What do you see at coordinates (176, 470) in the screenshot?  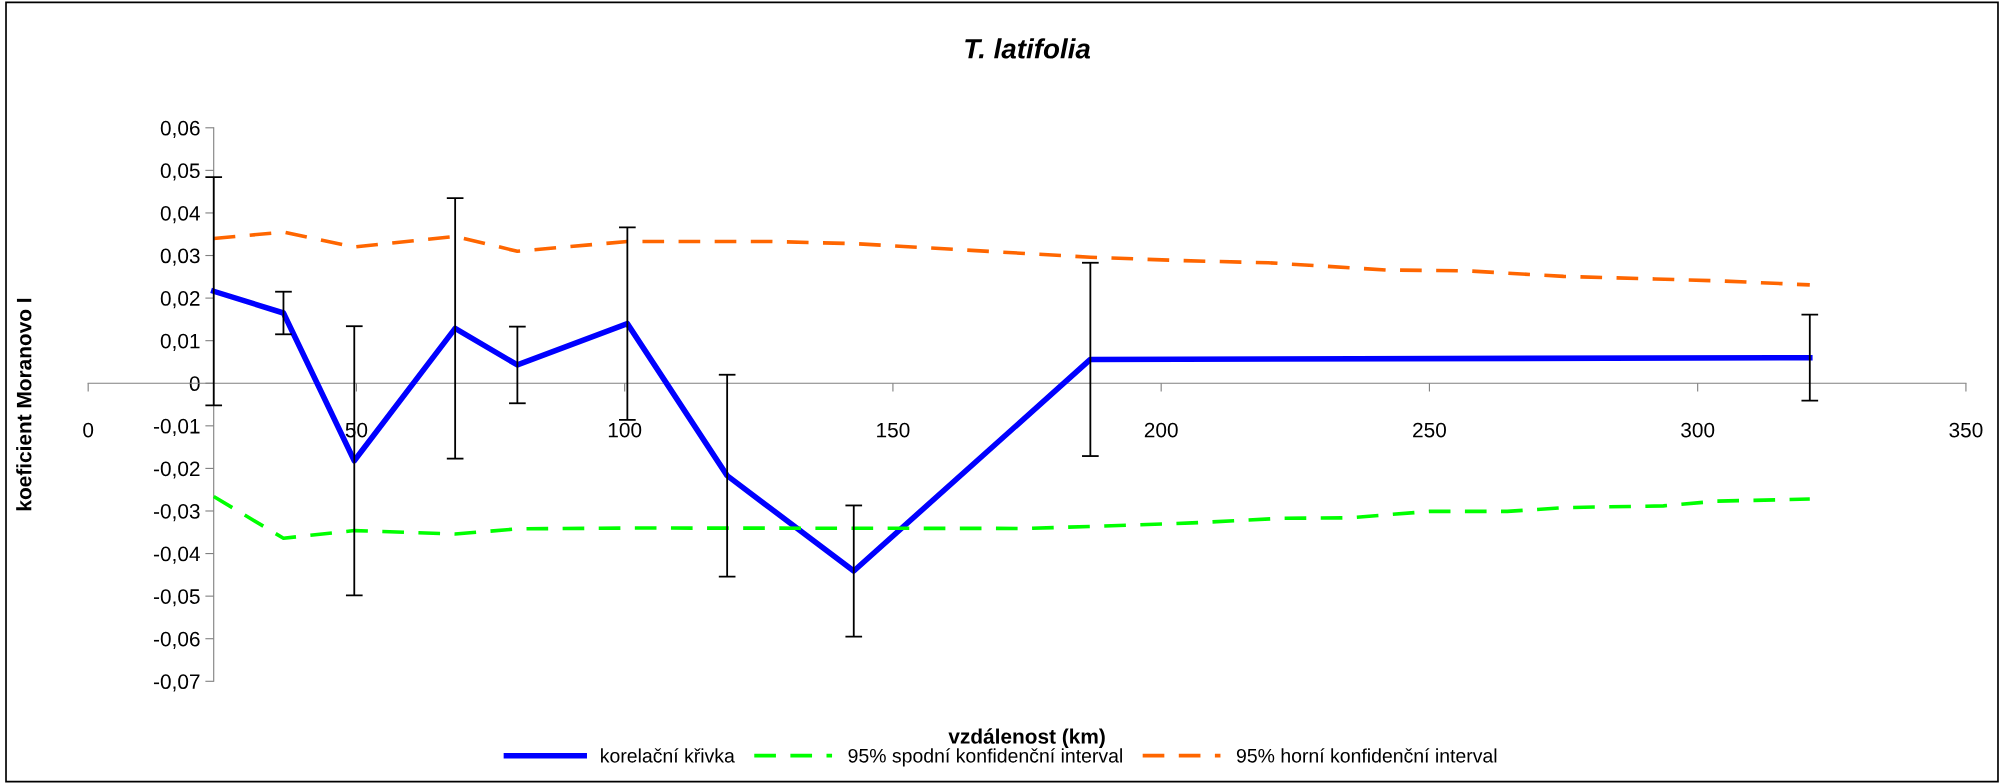 I see `y-tick-label: -0,02` at bounding box center [176, 470].